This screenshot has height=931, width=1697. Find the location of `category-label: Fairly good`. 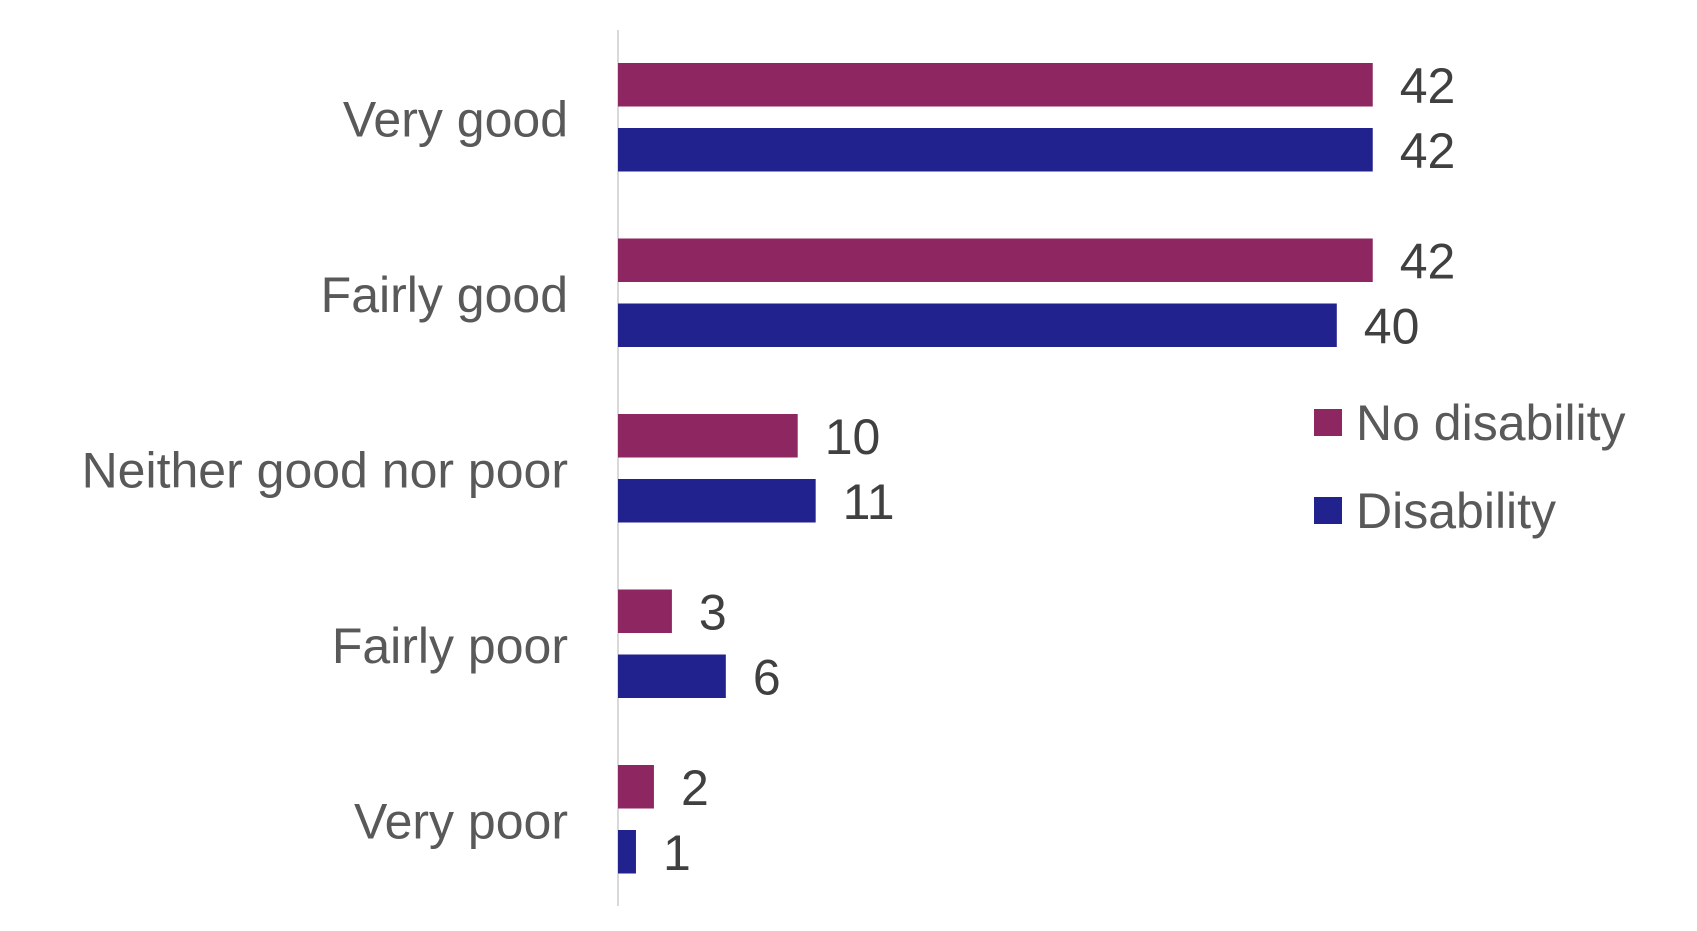

category-label: Fairly good is located at coordinates (444, 295).